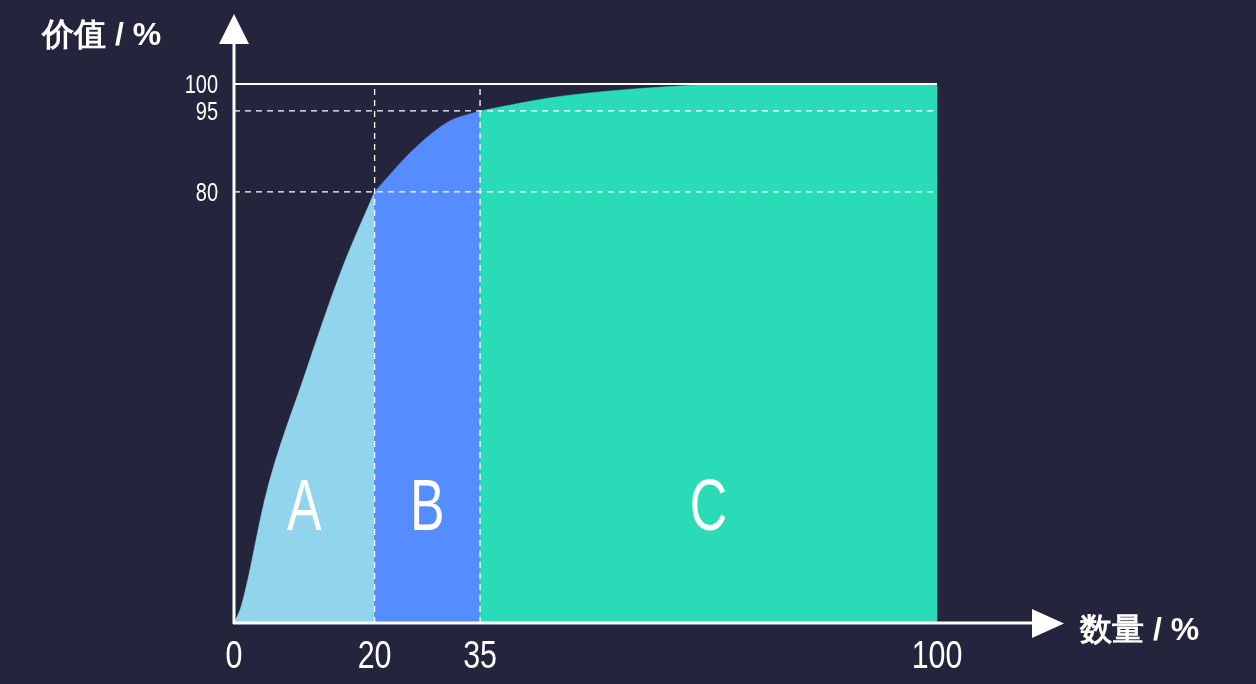  What do you see at coordinates (937, 654) in the screenshot?
I see `x-tick-label: 100` at bounding box center [937, 654].